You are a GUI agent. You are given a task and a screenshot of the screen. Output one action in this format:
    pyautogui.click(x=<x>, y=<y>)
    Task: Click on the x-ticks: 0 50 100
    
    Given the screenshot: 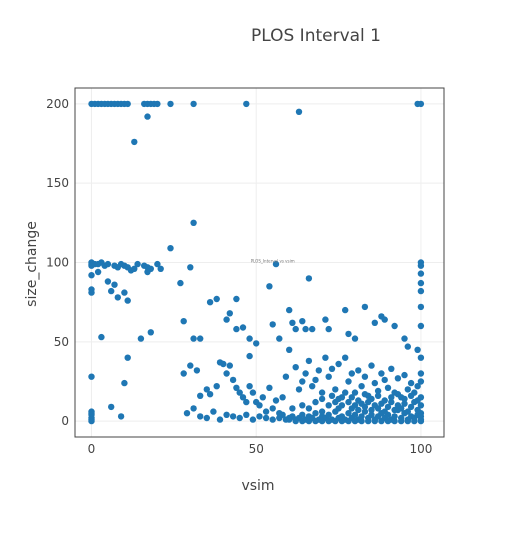 What is the action you would take?
    pyautogui.click(x=260, y=449)
    